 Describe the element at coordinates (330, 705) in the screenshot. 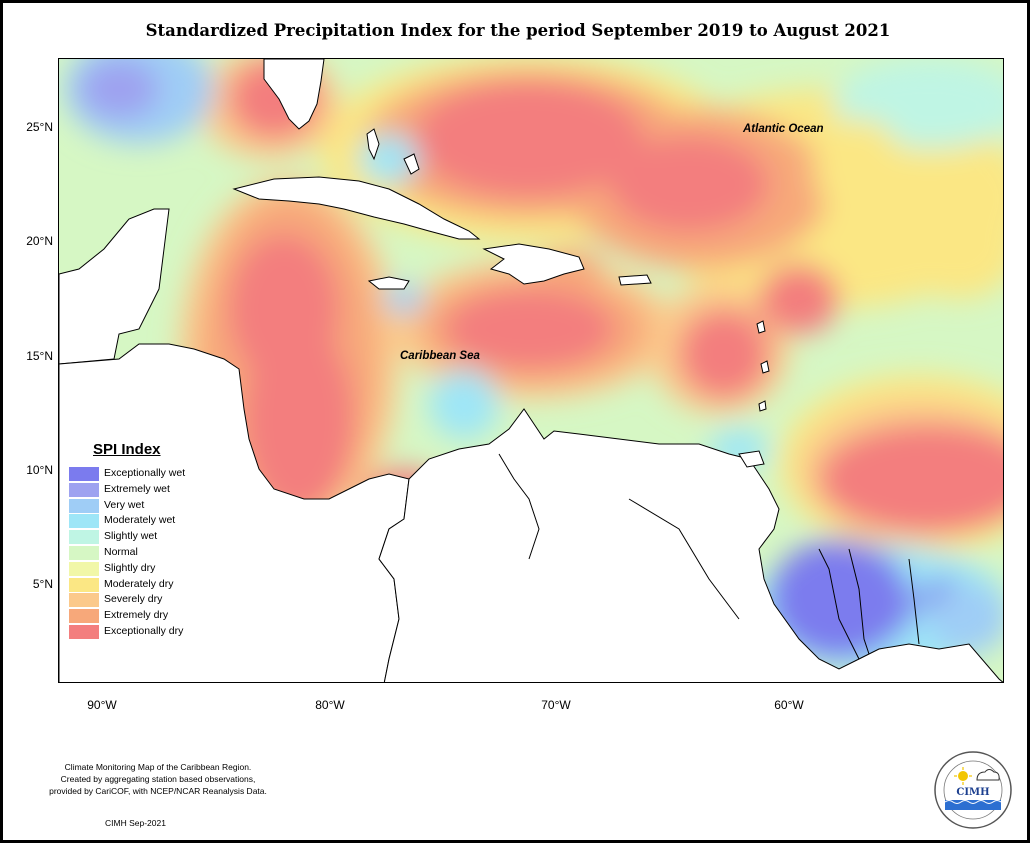

I see `lon-label-80w: 80°W` at that location.